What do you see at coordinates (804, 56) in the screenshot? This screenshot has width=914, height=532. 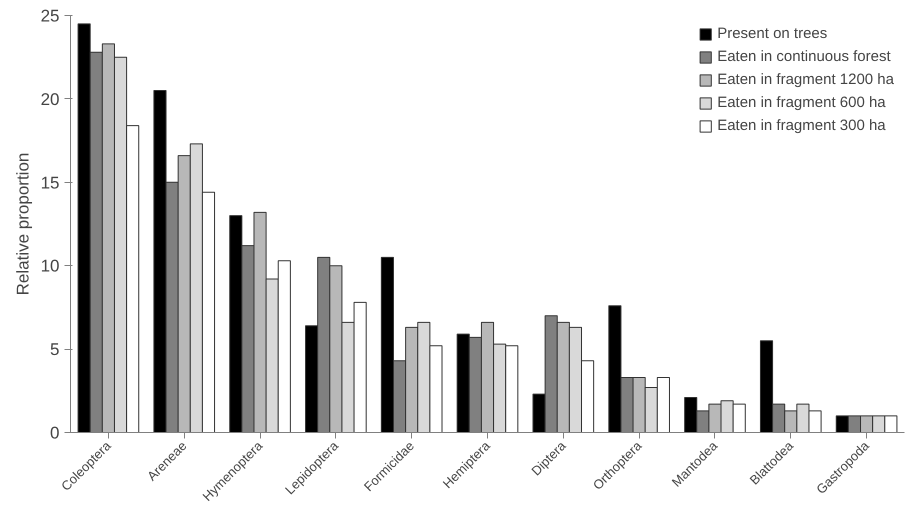 I see `legend-label: Eaten in continuous forest` at bounding box center [804, 56].